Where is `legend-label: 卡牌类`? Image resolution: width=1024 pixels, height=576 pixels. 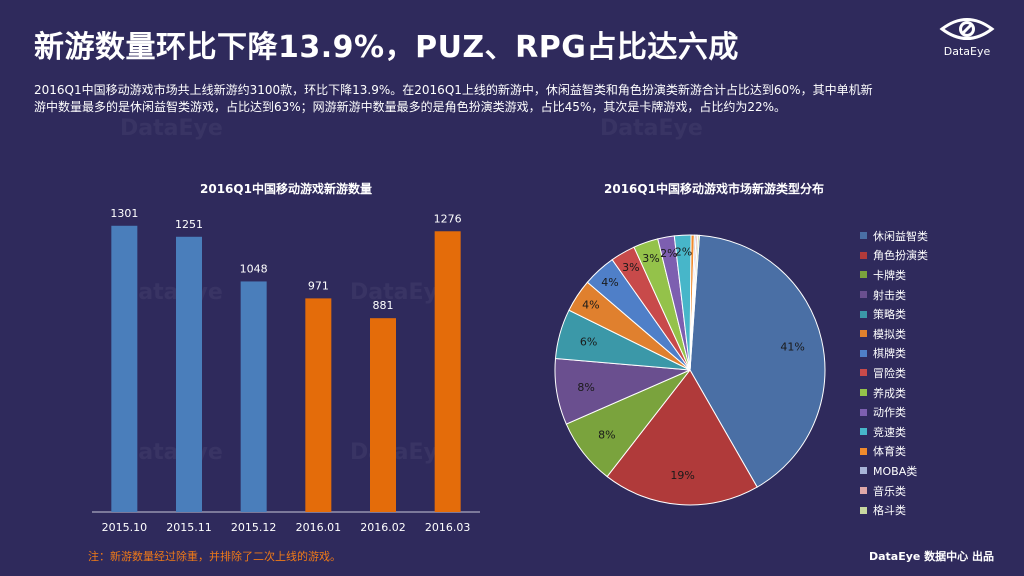 legend-label: 卡牌类 is located at coordinates (889, 275).